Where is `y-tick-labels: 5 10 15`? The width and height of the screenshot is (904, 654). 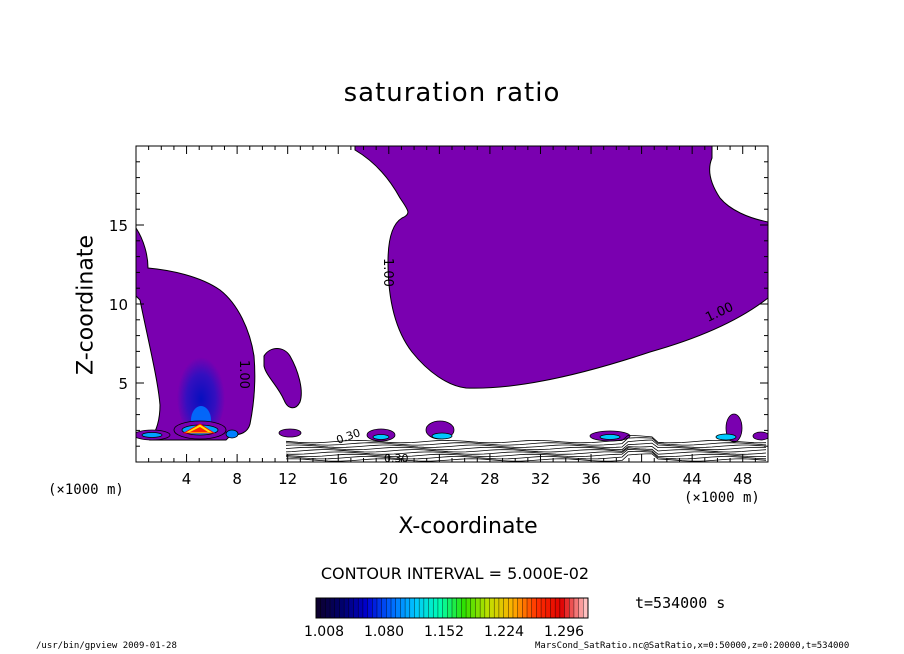 y-tick-labels: 5 10 15 is located at coordinates (118, 305).